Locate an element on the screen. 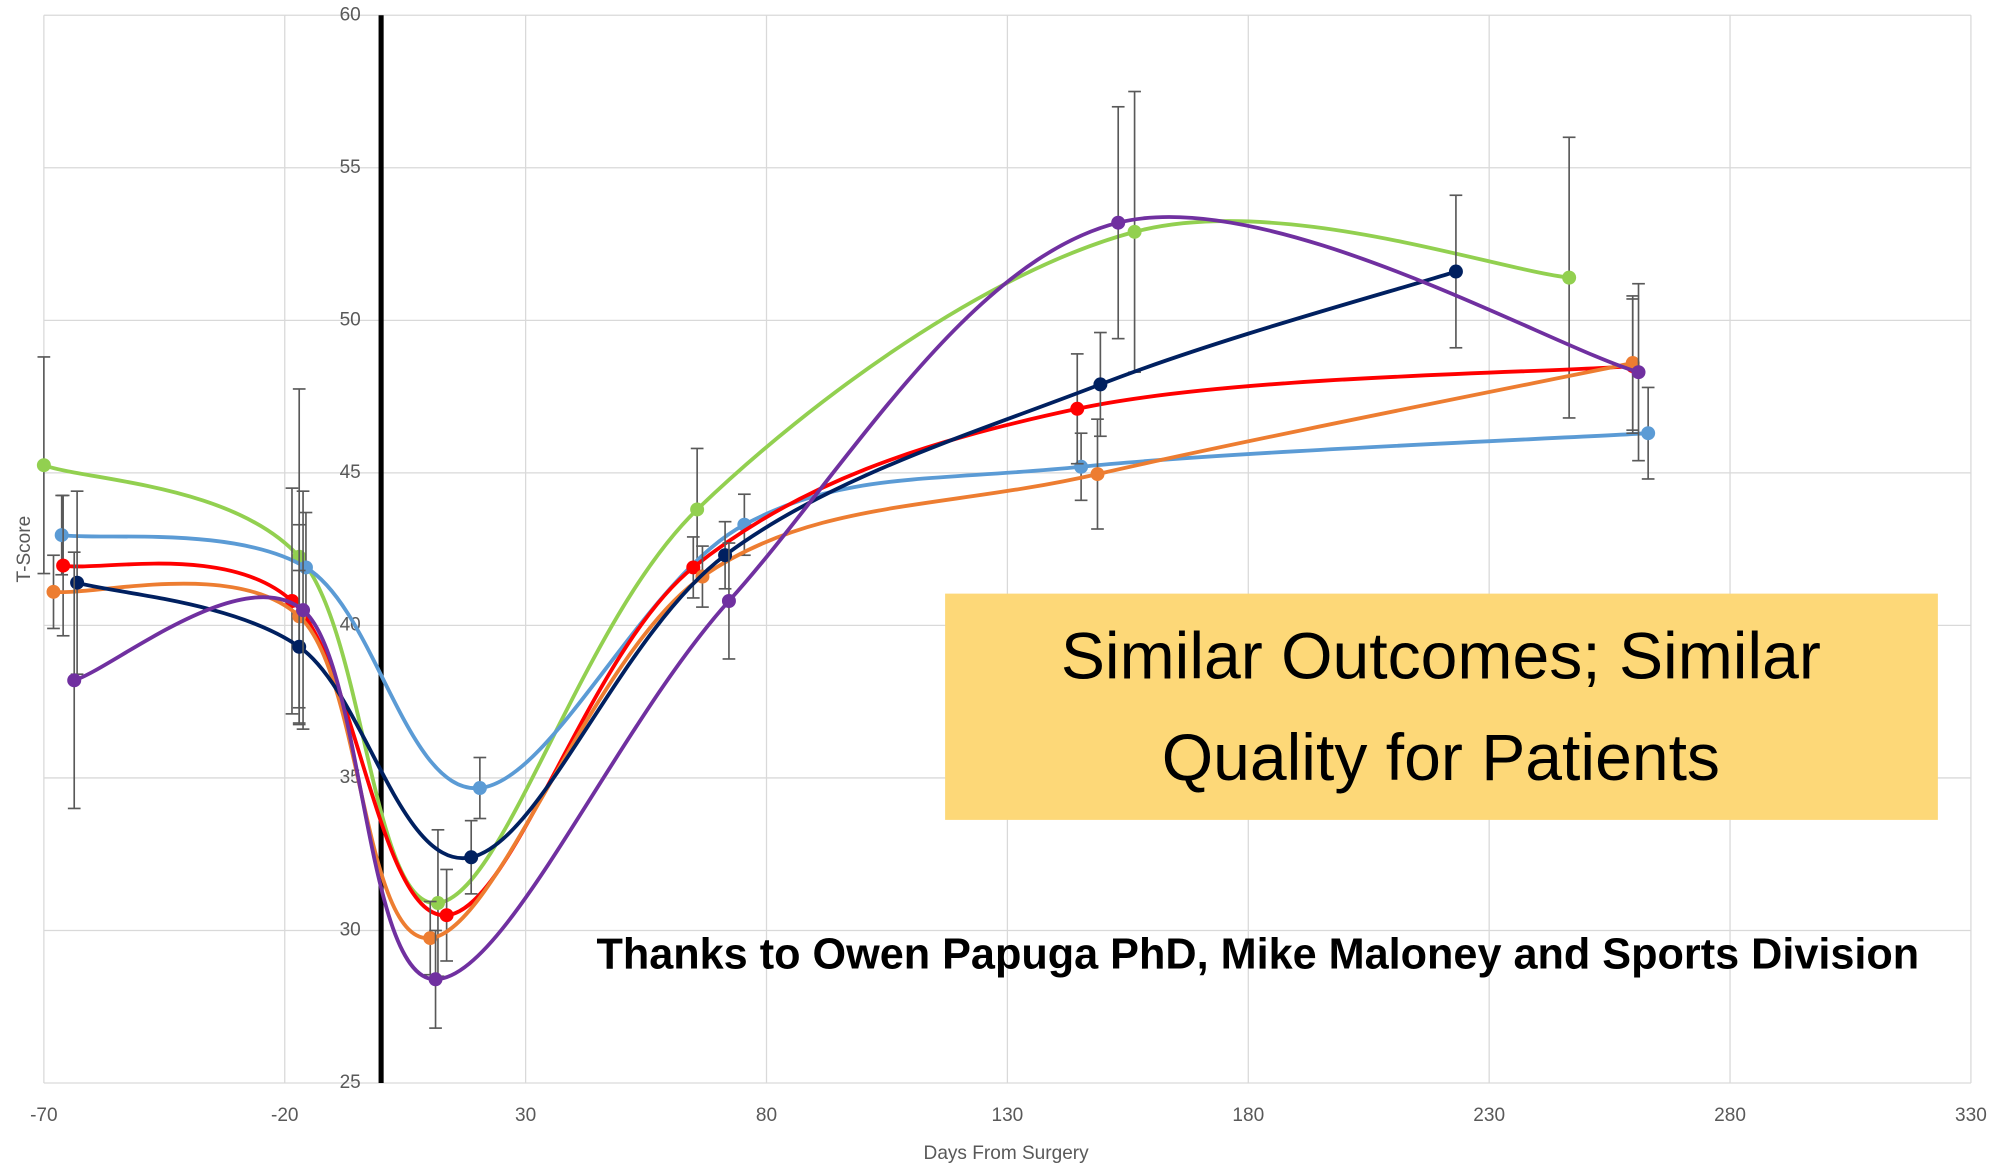 This screenshot has height=1172, width=1997. y-tick-label: 60 is located at coordinates (350, 14).